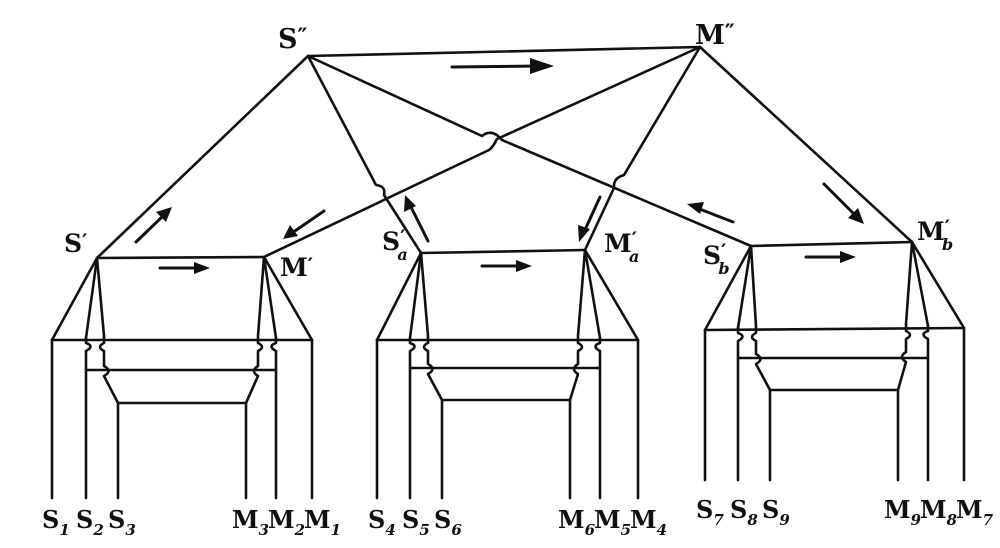 The width and height of the screenshot is (1000, 548). I want to click on node-label-s-prime: S′, so click(75, 243).